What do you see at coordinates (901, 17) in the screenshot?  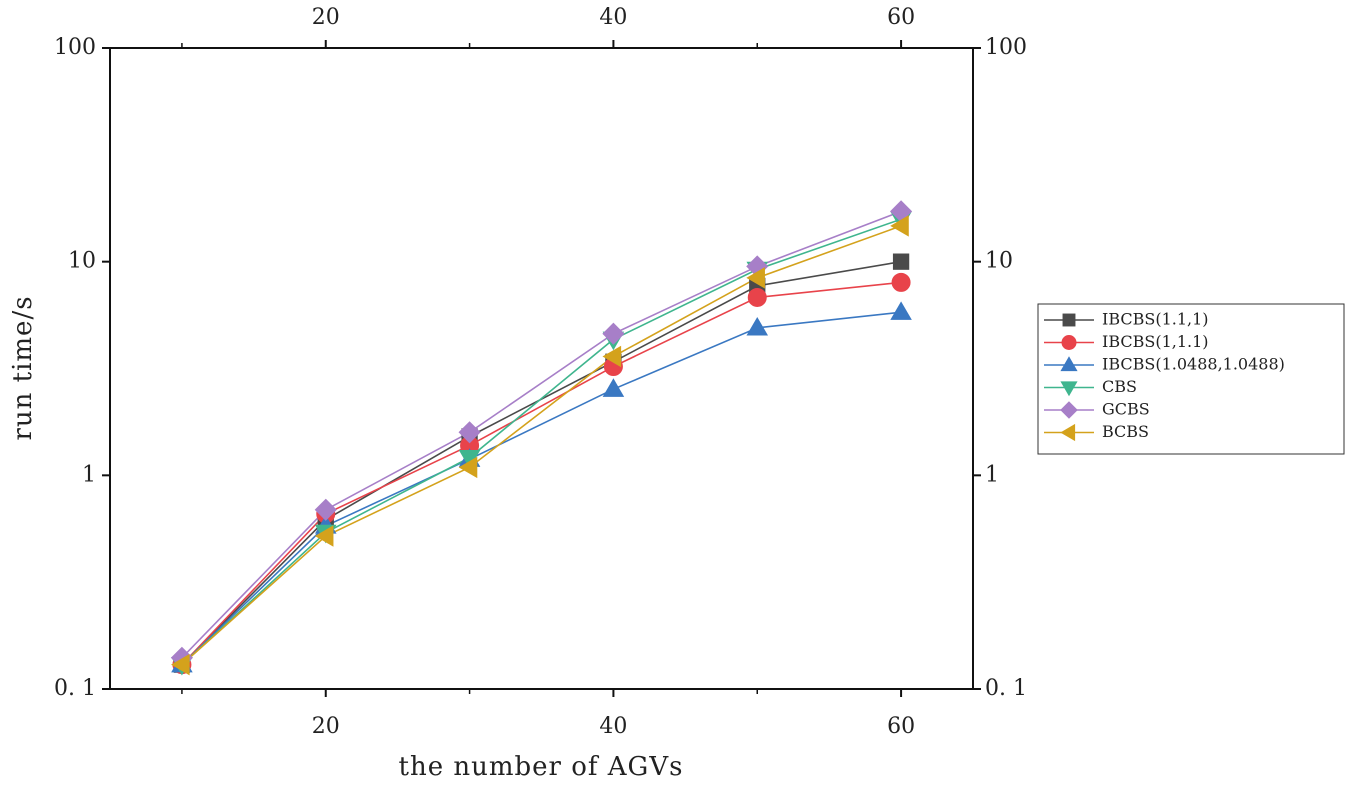 I see `x-tick-label-top: 60` at bounding box center [901, 17].